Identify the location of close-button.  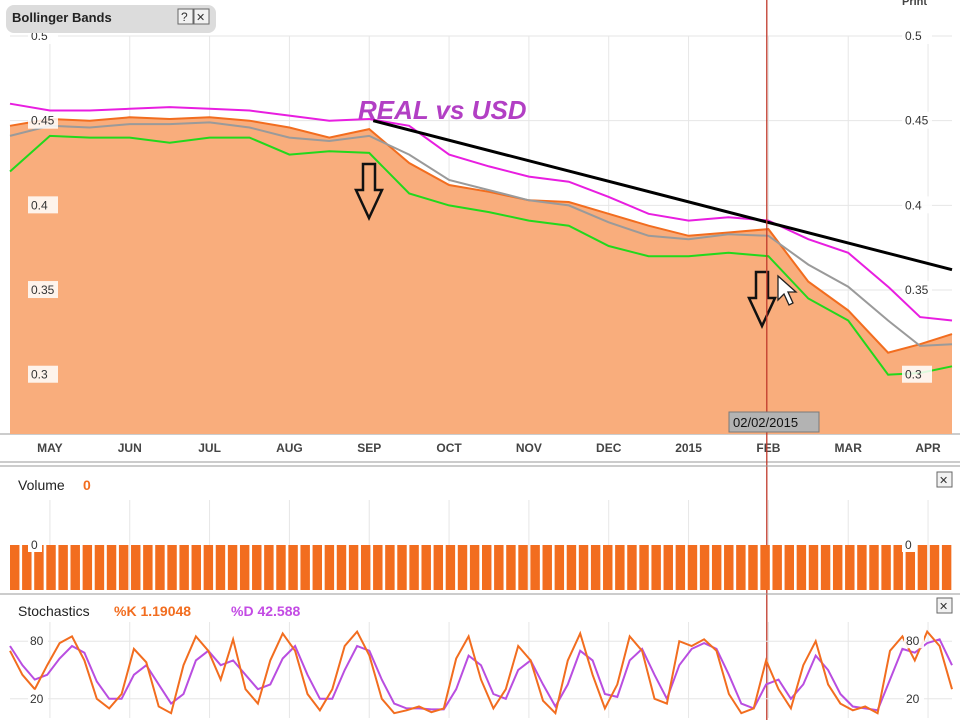
(201, 16).